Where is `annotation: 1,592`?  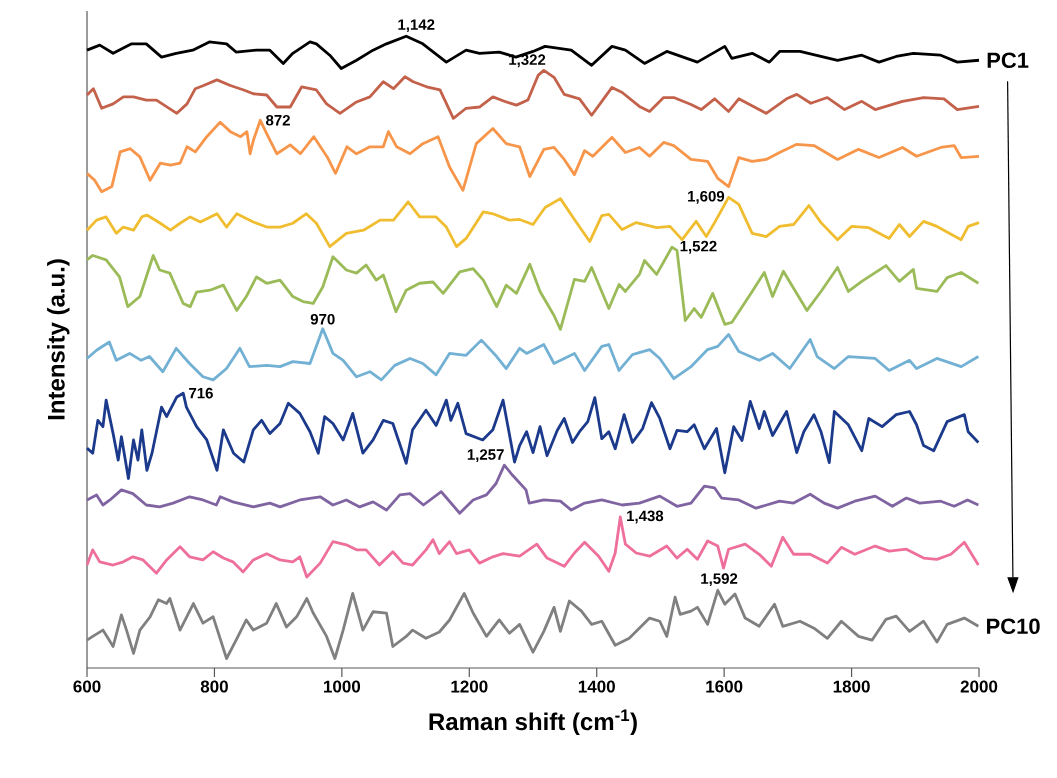 annotation: 1,592 is located at coordinates (719, 580).